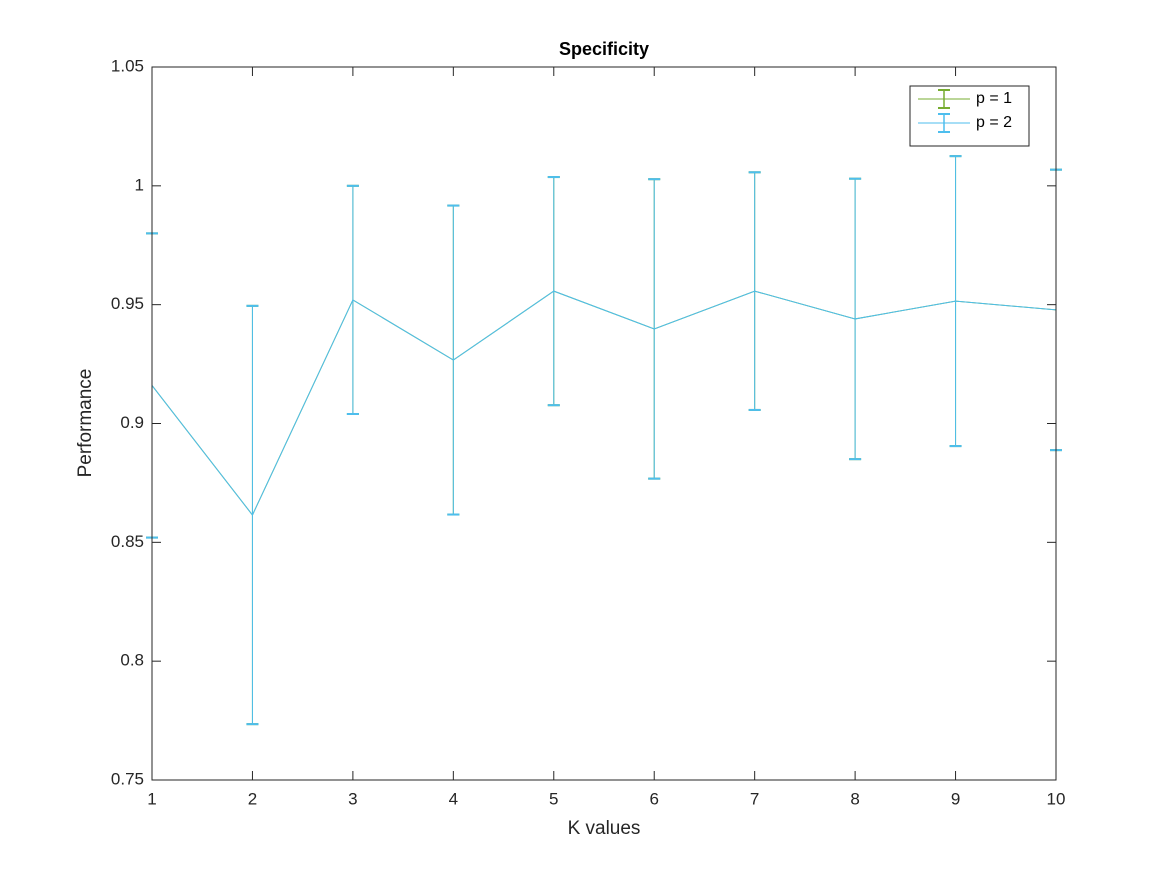 The height and width of the screenshot is (875, 1167). Describe the element at coordinates (453, 798) in the screenshot. I see `x-tick-label: 4` at that location.